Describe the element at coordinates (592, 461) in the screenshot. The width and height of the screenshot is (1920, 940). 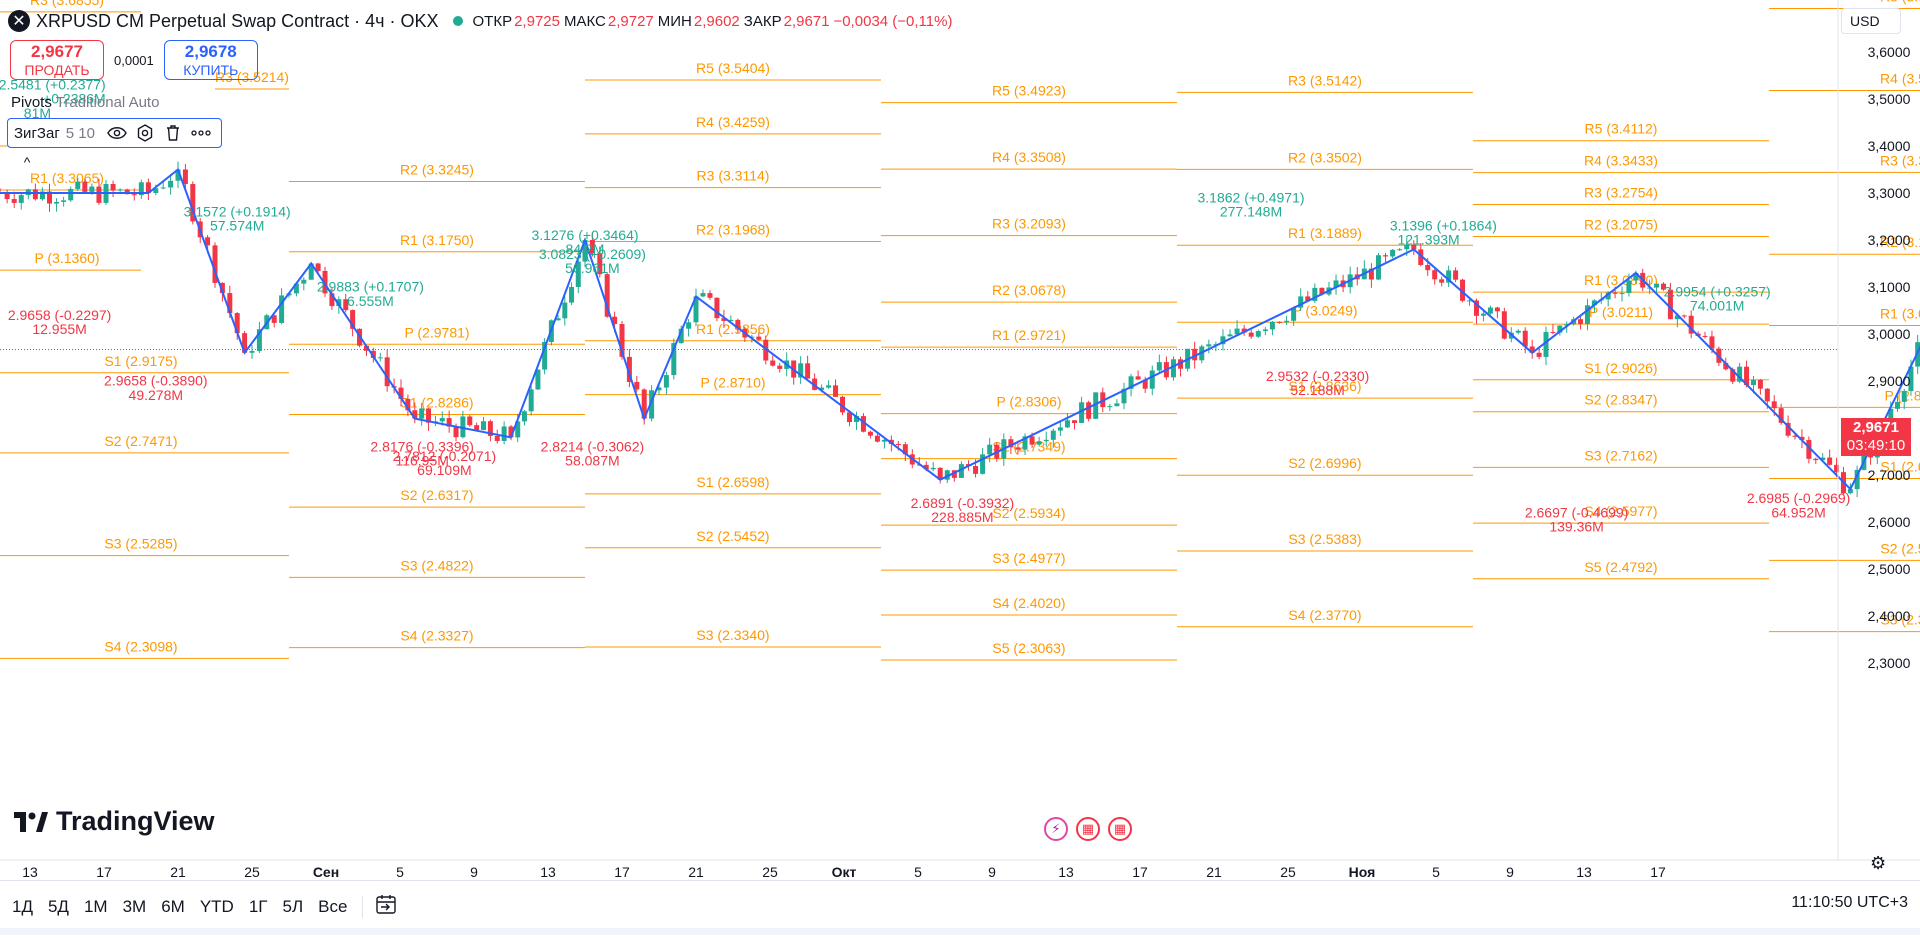
I see `zigzag-annotation: 58.087M` at that location.